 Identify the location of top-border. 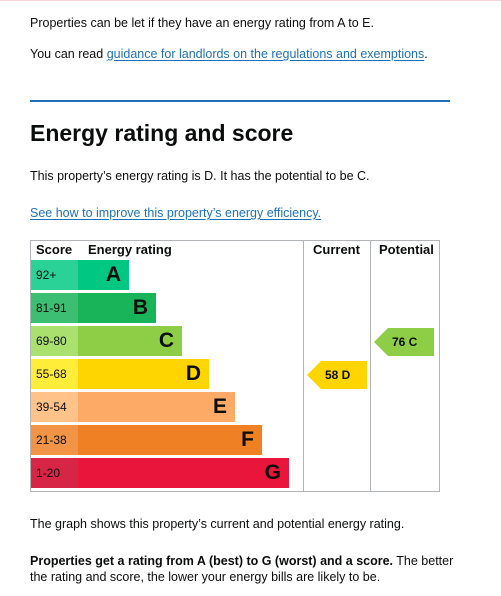
(250, 0).